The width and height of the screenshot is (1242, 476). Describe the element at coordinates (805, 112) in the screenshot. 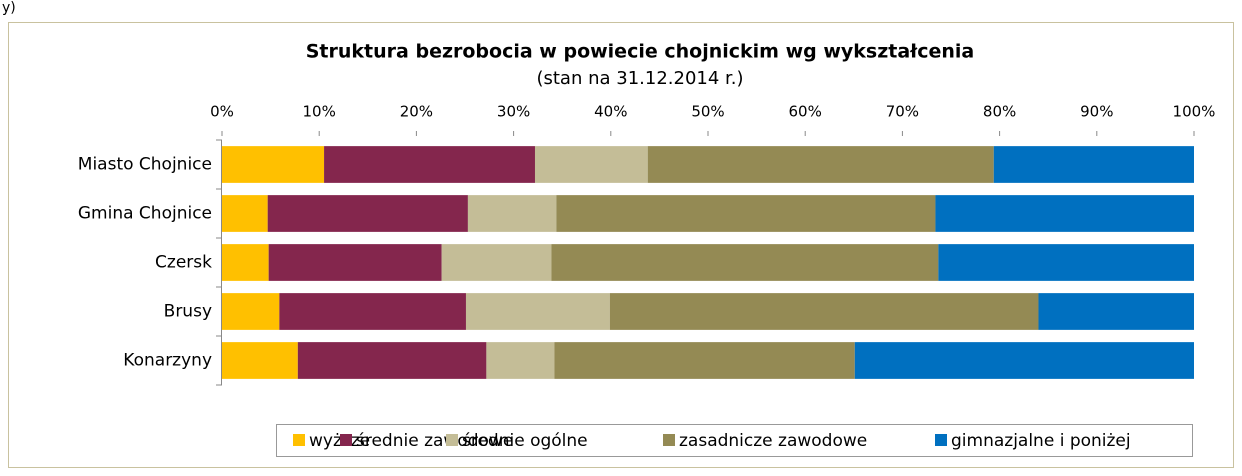

I see `x-tick-label: 60%` at that location.